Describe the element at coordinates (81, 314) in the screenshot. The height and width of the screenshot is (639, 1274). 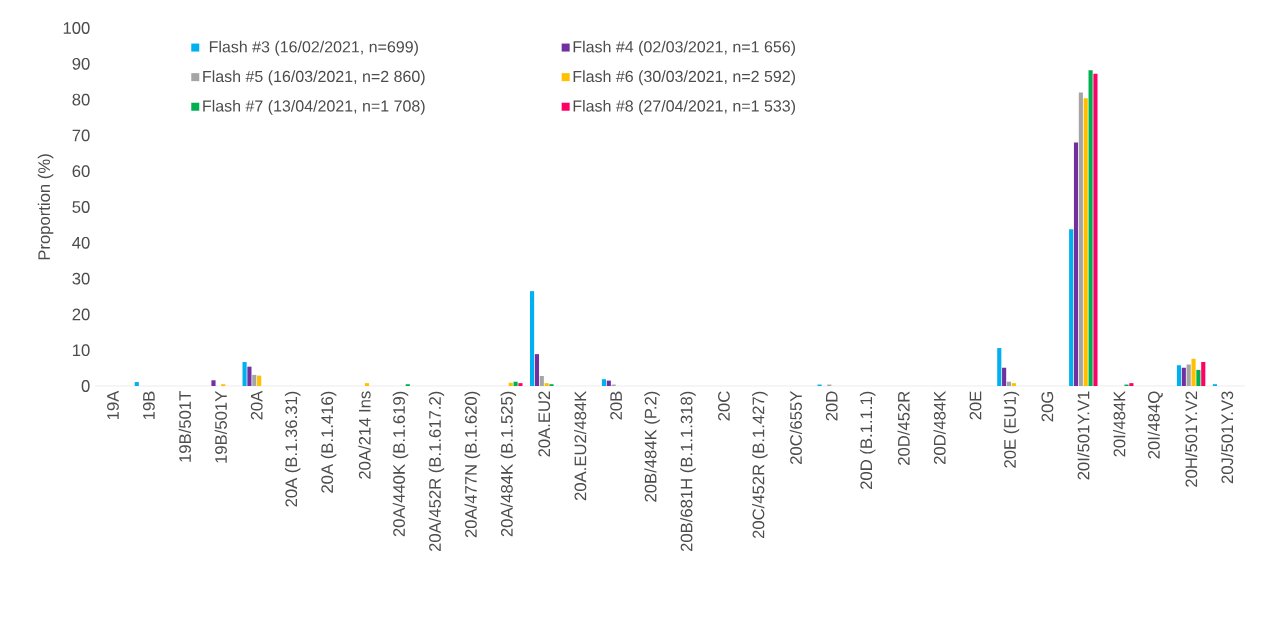
I see `y-tick-label: 20` at that location.